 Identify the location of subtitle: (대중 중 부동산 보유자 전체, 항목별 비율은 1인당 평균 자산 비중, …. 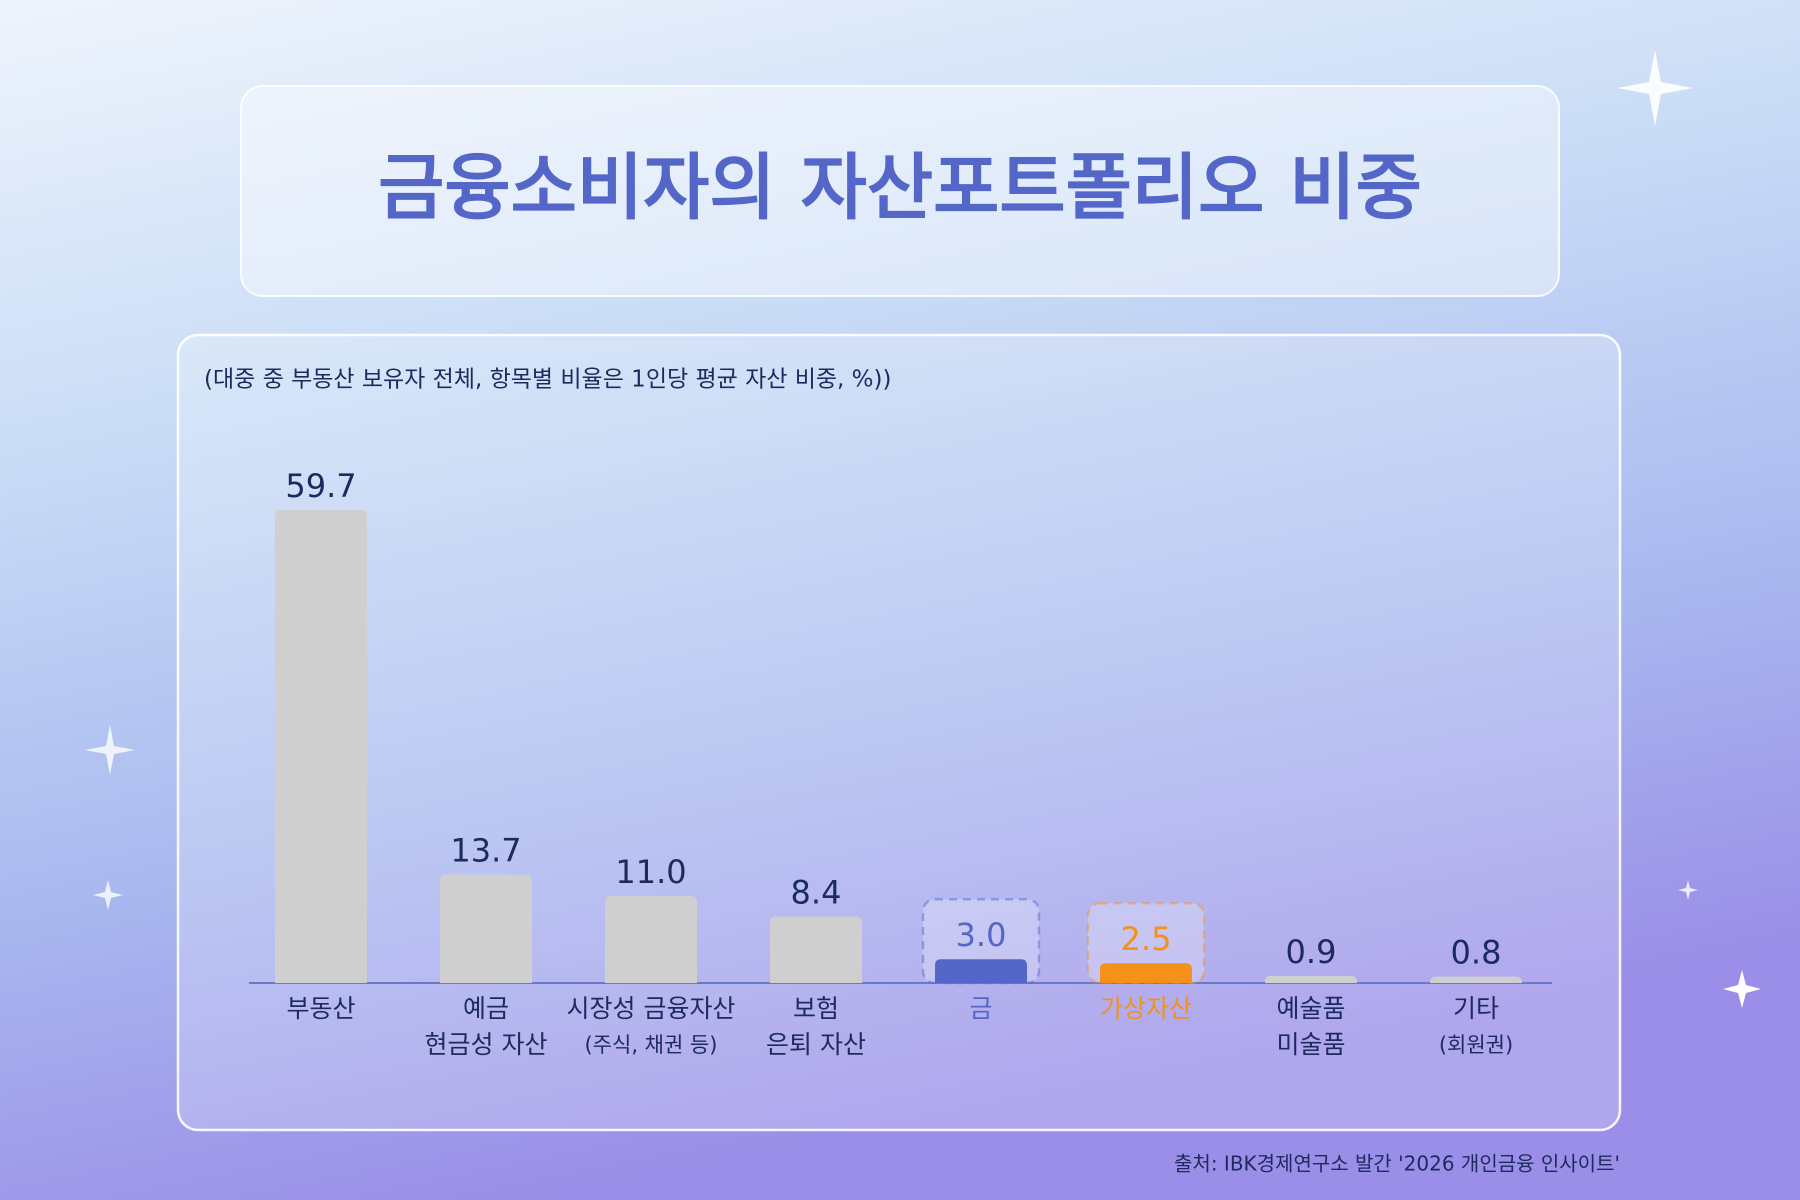
(547, 380).